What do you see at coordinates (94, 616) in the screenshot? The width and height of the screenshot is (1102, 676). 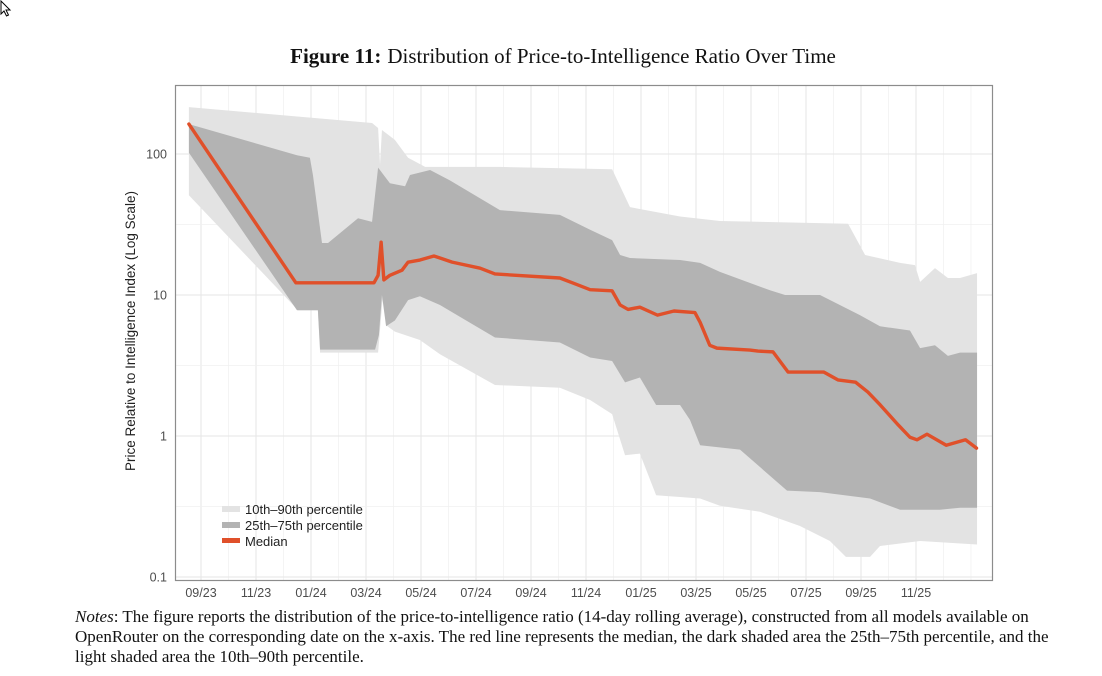 I see `notes-label: Notes` at bounding box center [94, 616].